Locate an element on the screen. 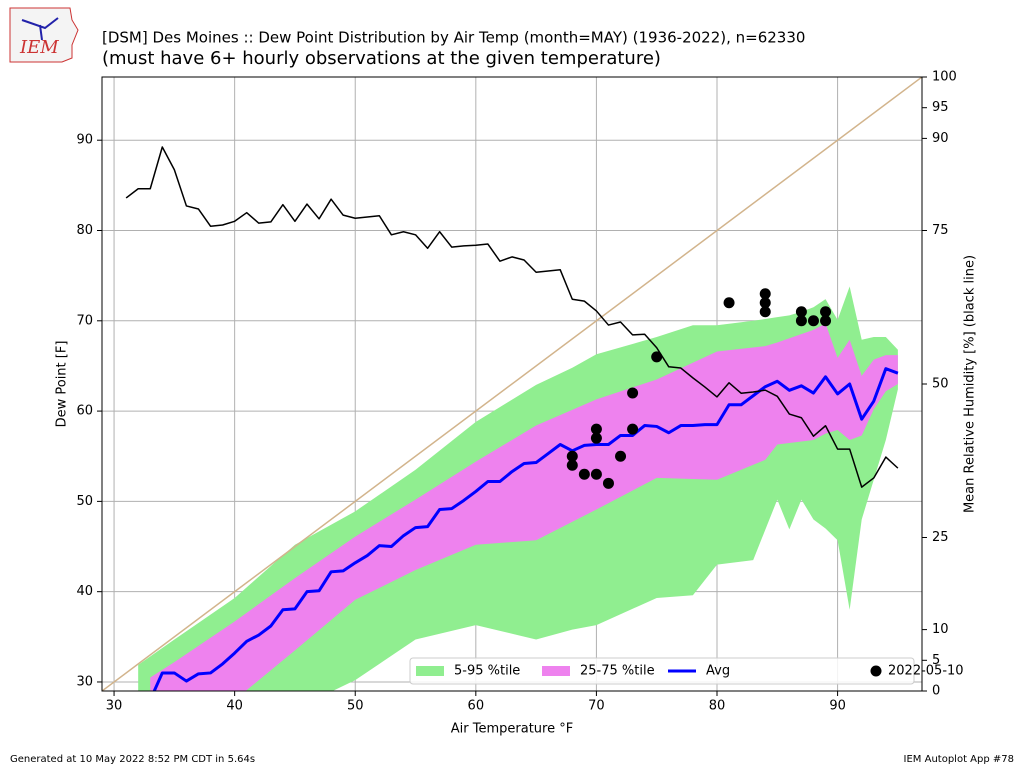  y2-tick-label: 50 is located at coordinates (940, 384).